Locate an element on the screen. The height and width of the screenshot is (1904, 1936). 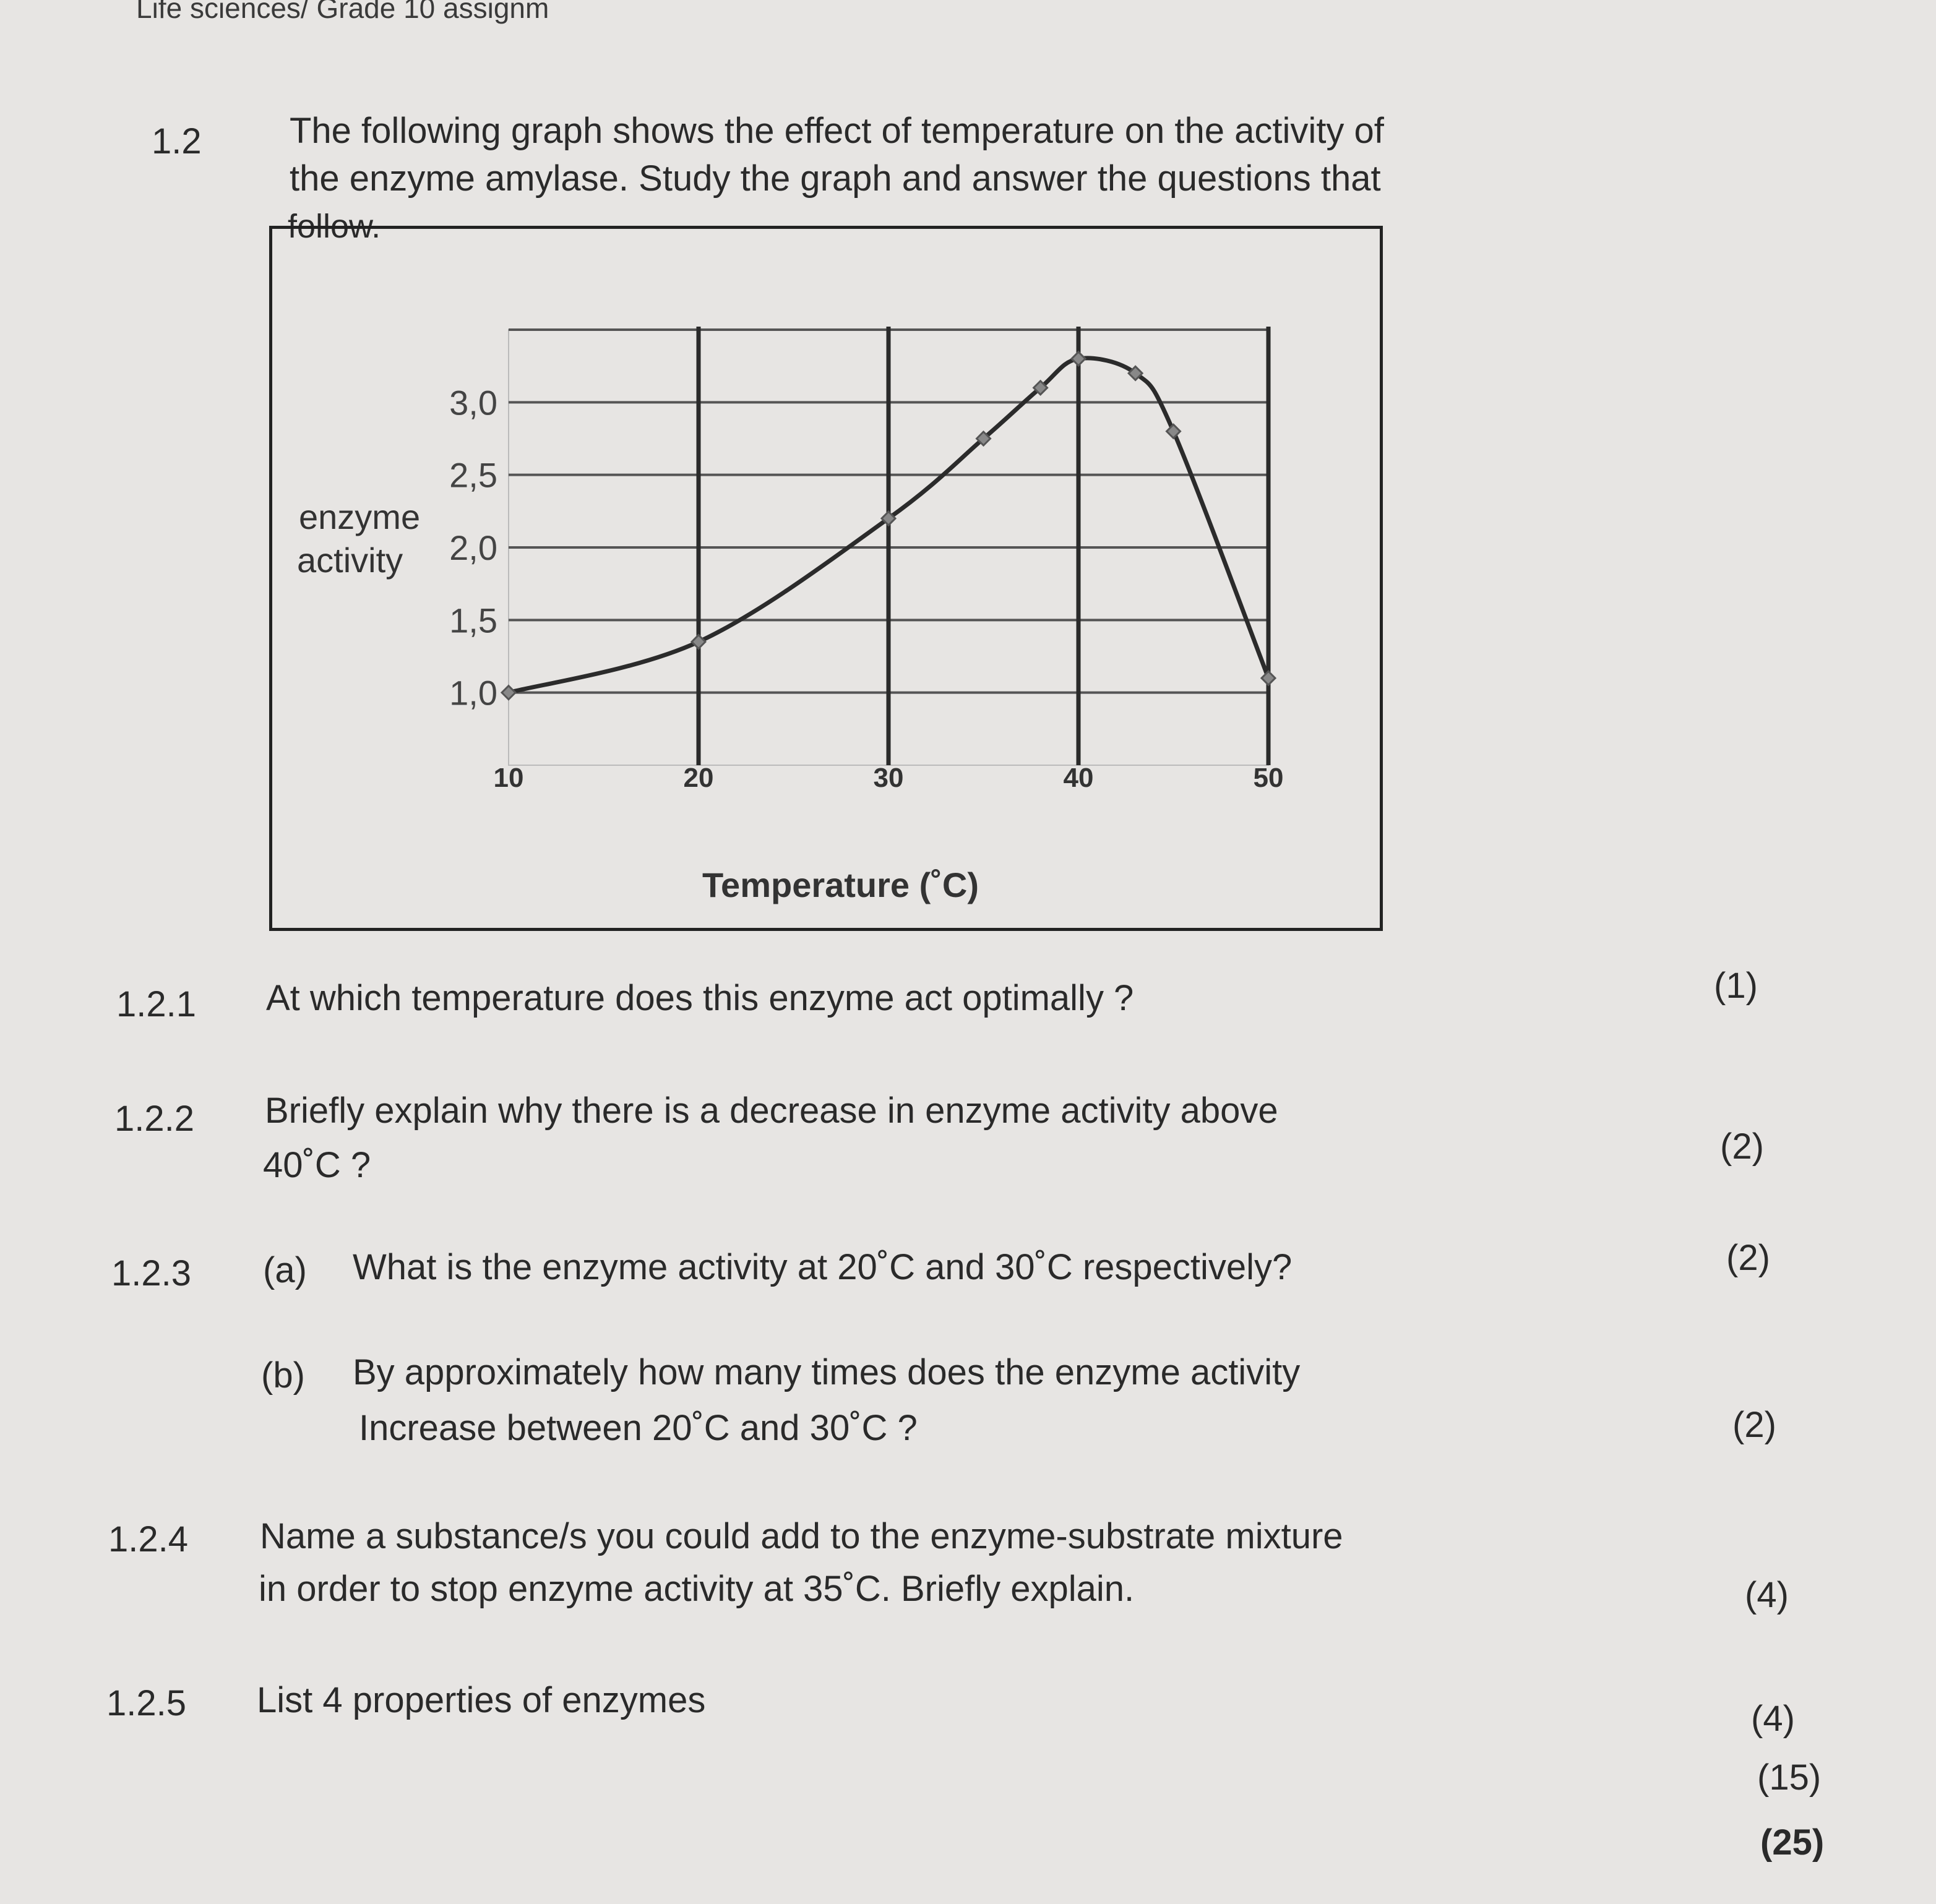
y-axis-label-line-2: activity is located at coordinates (350, 560).